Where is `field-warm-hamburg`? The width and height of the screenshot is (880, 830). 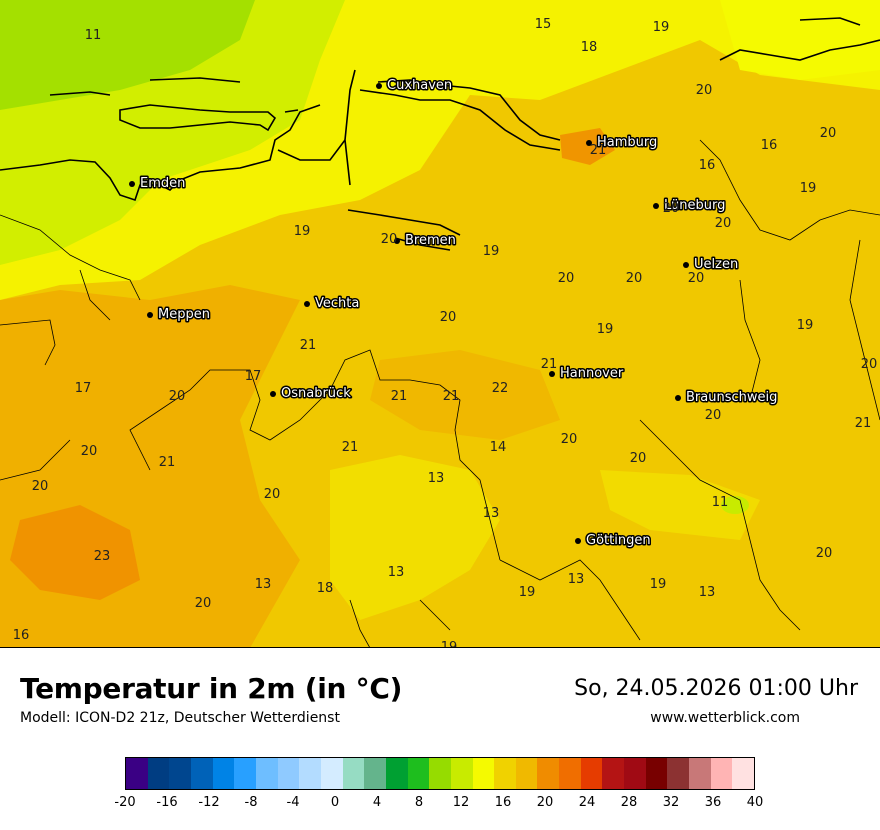
field-warm-hamburg is located at coordinates (587, 146).